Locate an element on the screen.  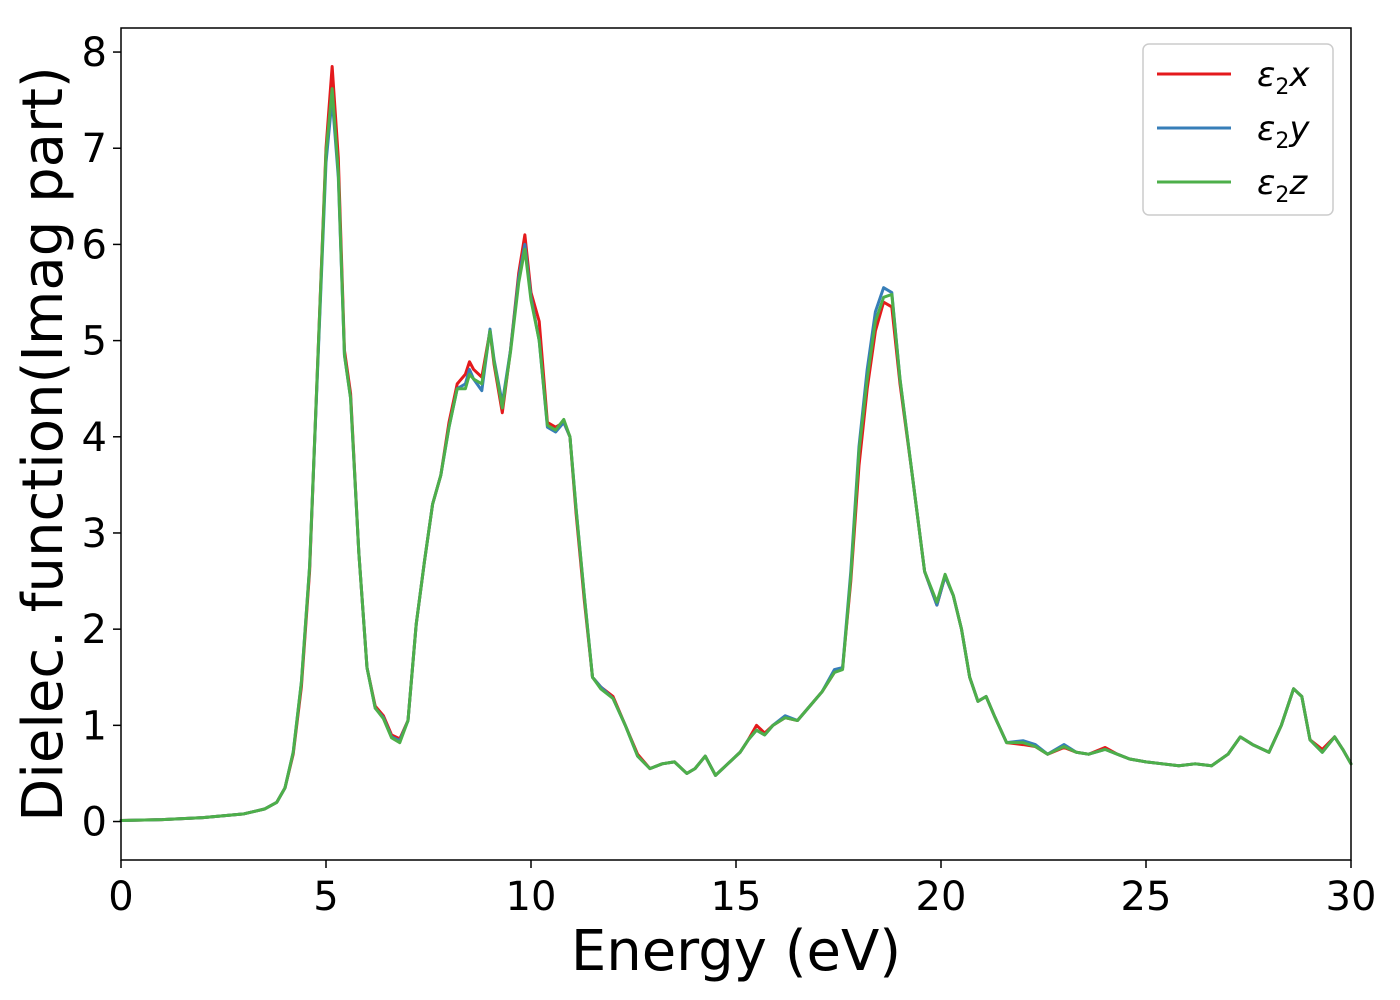
y-axis-label: Dielec. function(Imag part) is located at coordinates (43, 444).